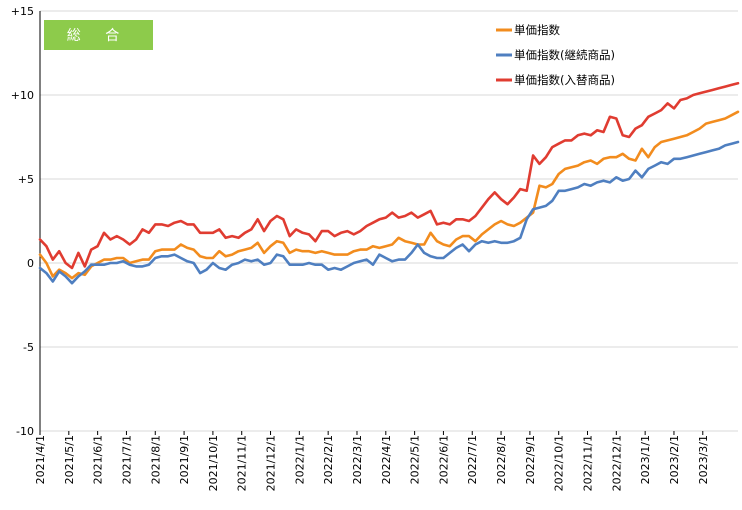  What do you see at coordinates (501, 459) in the screenshot?
I see `x-tick-label: 2022/8/1` at bounding box center [501, 459].